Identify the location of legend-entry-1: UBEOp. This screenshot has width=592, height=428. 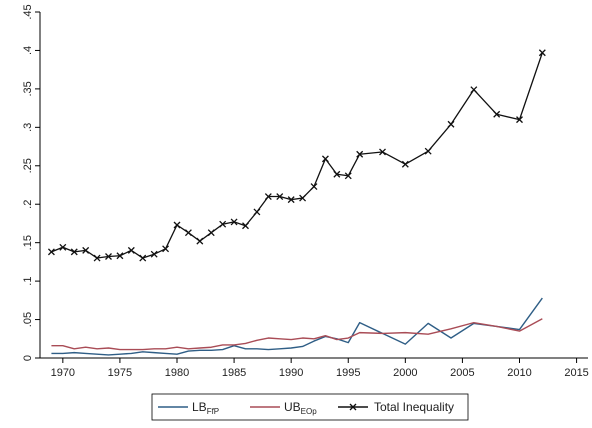
(283, 408).